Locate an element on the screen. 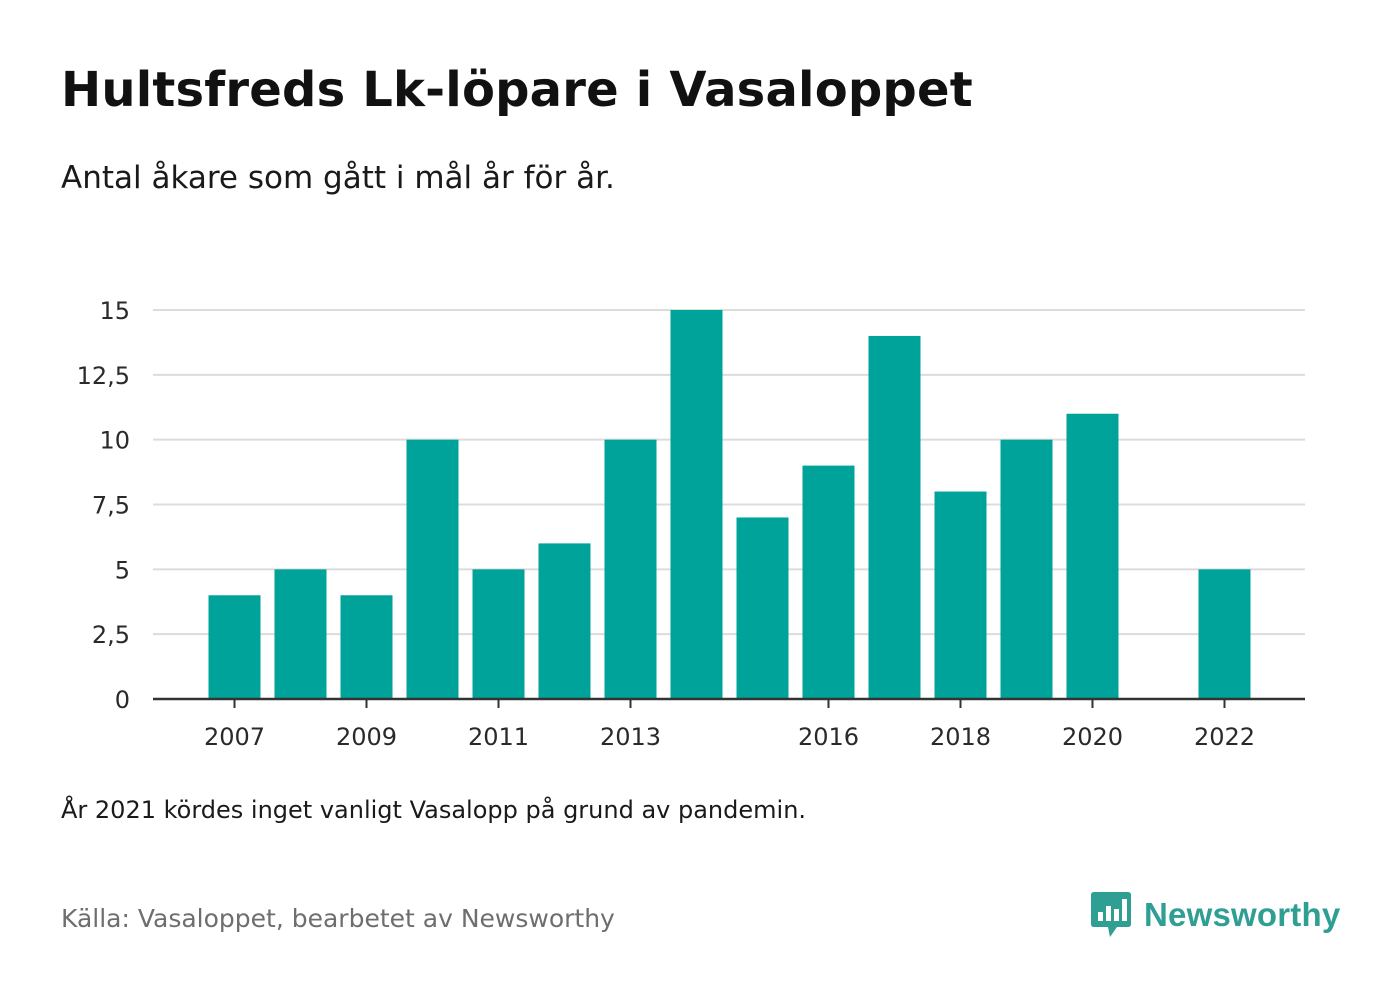 This screenshot has width=1400, height=1000. chart-subtitle: Antal åkare som gått i mål år för år. is located at coordinates (338, 178).